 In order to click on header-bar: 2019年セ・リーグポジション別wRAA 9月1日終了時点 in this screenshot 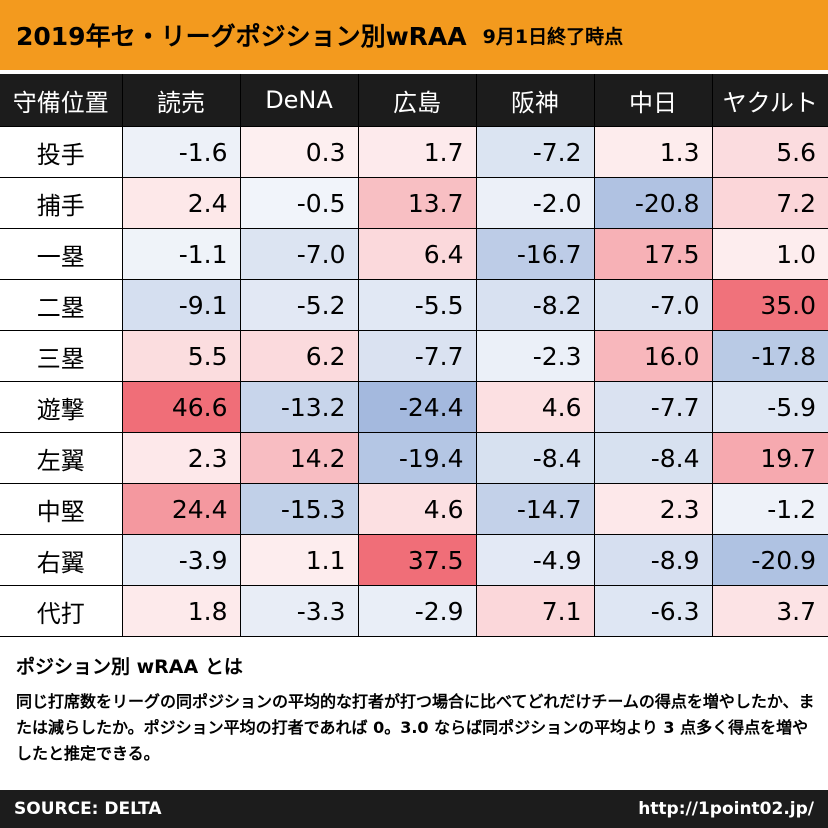, I will do `click(414, 35)`.